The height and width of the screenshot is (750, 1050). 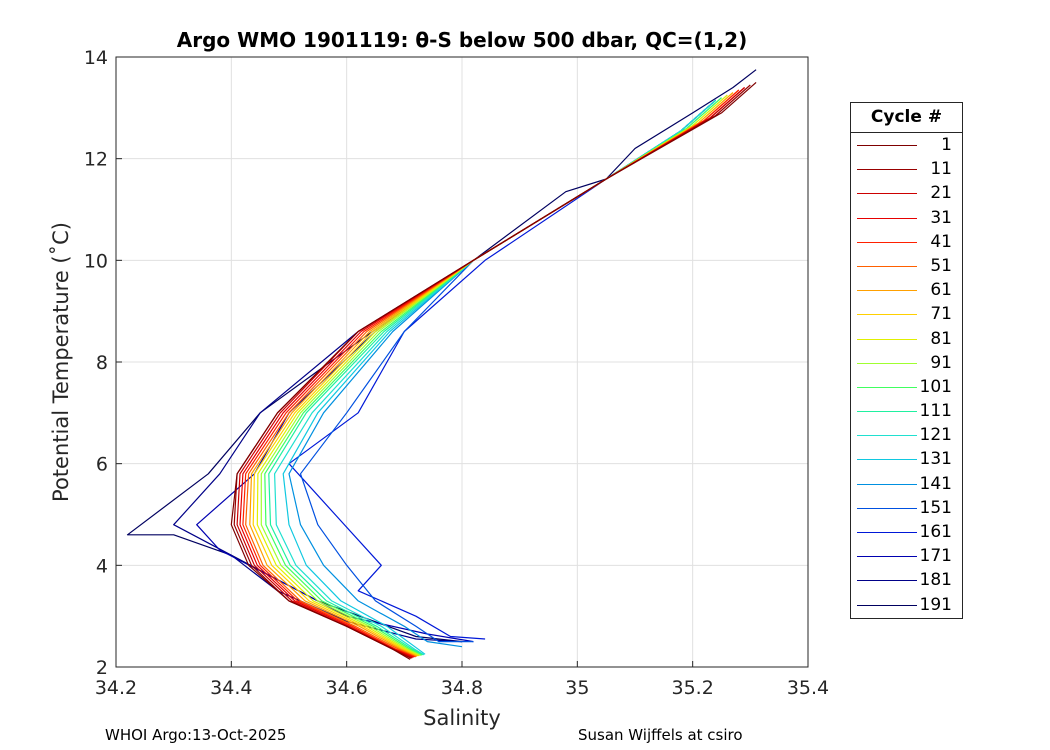 I want to click on legend-label: 101, so click(x=935, y=386).